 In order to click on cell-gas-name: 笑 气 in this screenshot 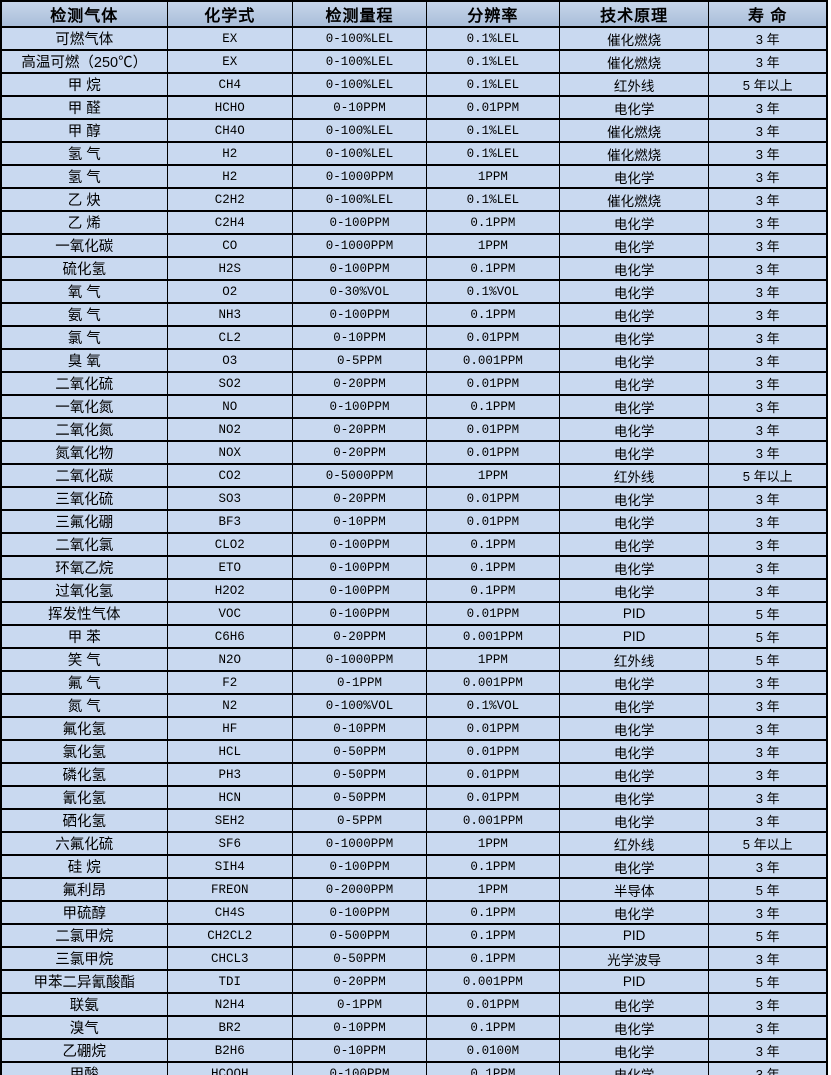, I will do `click(84, 659)`.